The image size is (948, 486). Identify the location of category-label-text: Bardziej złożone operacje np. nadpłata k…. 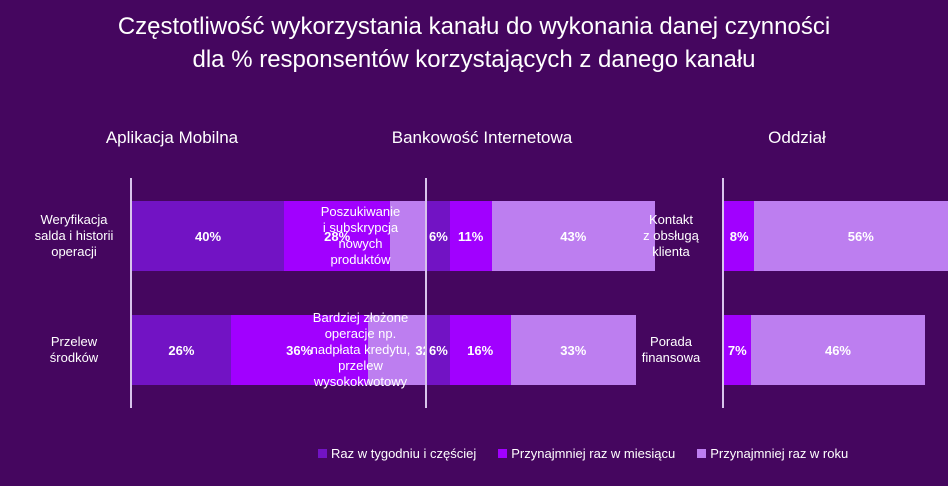
(360, 349).